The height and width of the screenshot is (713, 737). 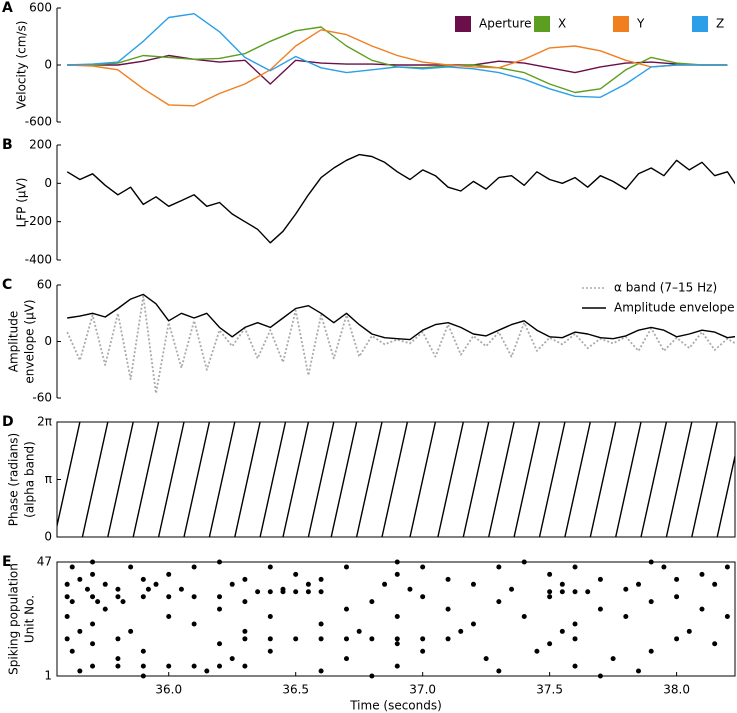 I want to click on legend-label: X, so click(x=562, y=24).